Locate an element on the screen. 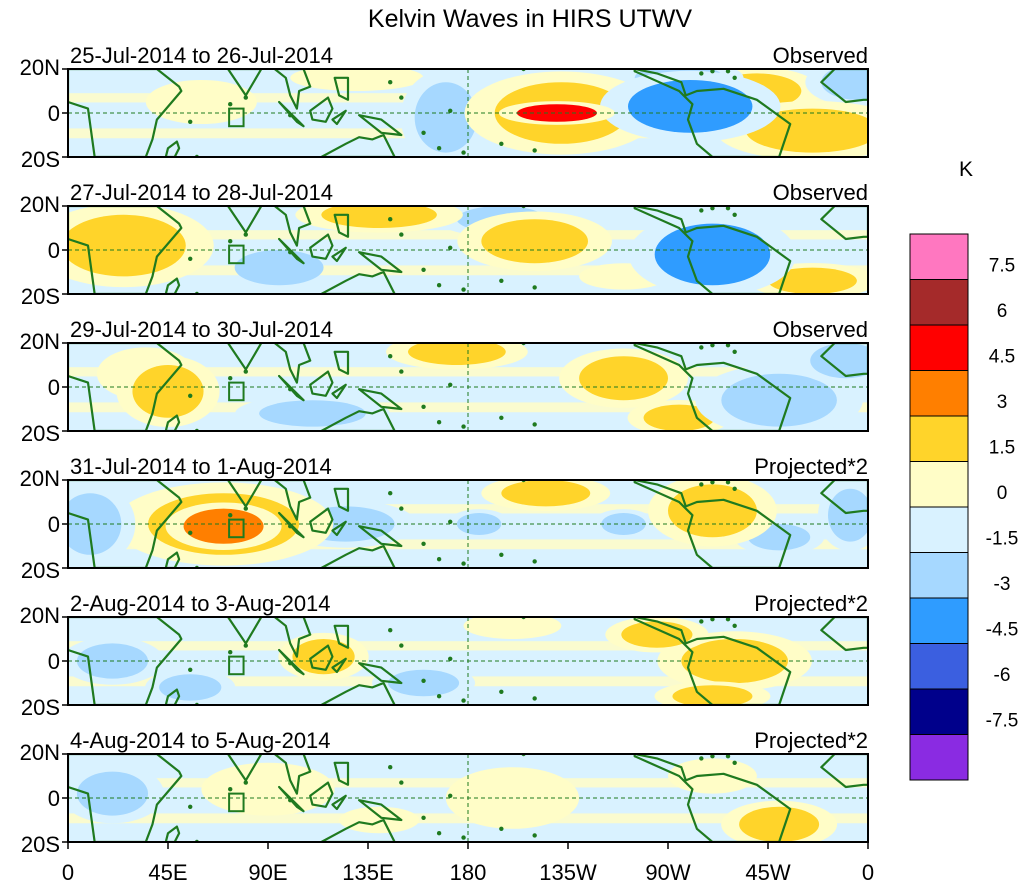  colorbar-level-label: 1.5 is located at coordinates (1002, 448).